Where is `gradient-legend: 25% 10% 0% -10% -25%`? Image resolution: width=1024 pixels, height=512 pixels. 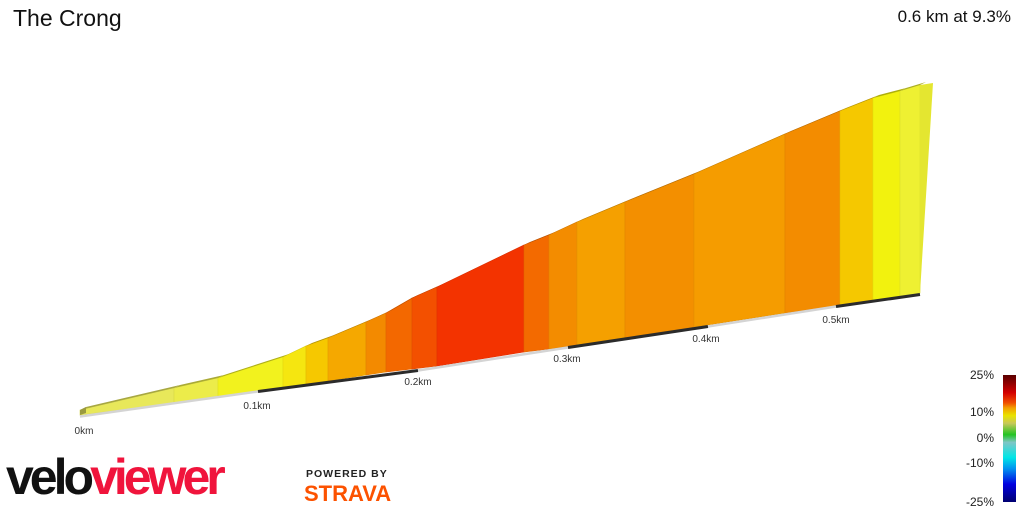 gradient-legend: 25% 10% 0% -10% -25% is located at coordinates (987, 438).